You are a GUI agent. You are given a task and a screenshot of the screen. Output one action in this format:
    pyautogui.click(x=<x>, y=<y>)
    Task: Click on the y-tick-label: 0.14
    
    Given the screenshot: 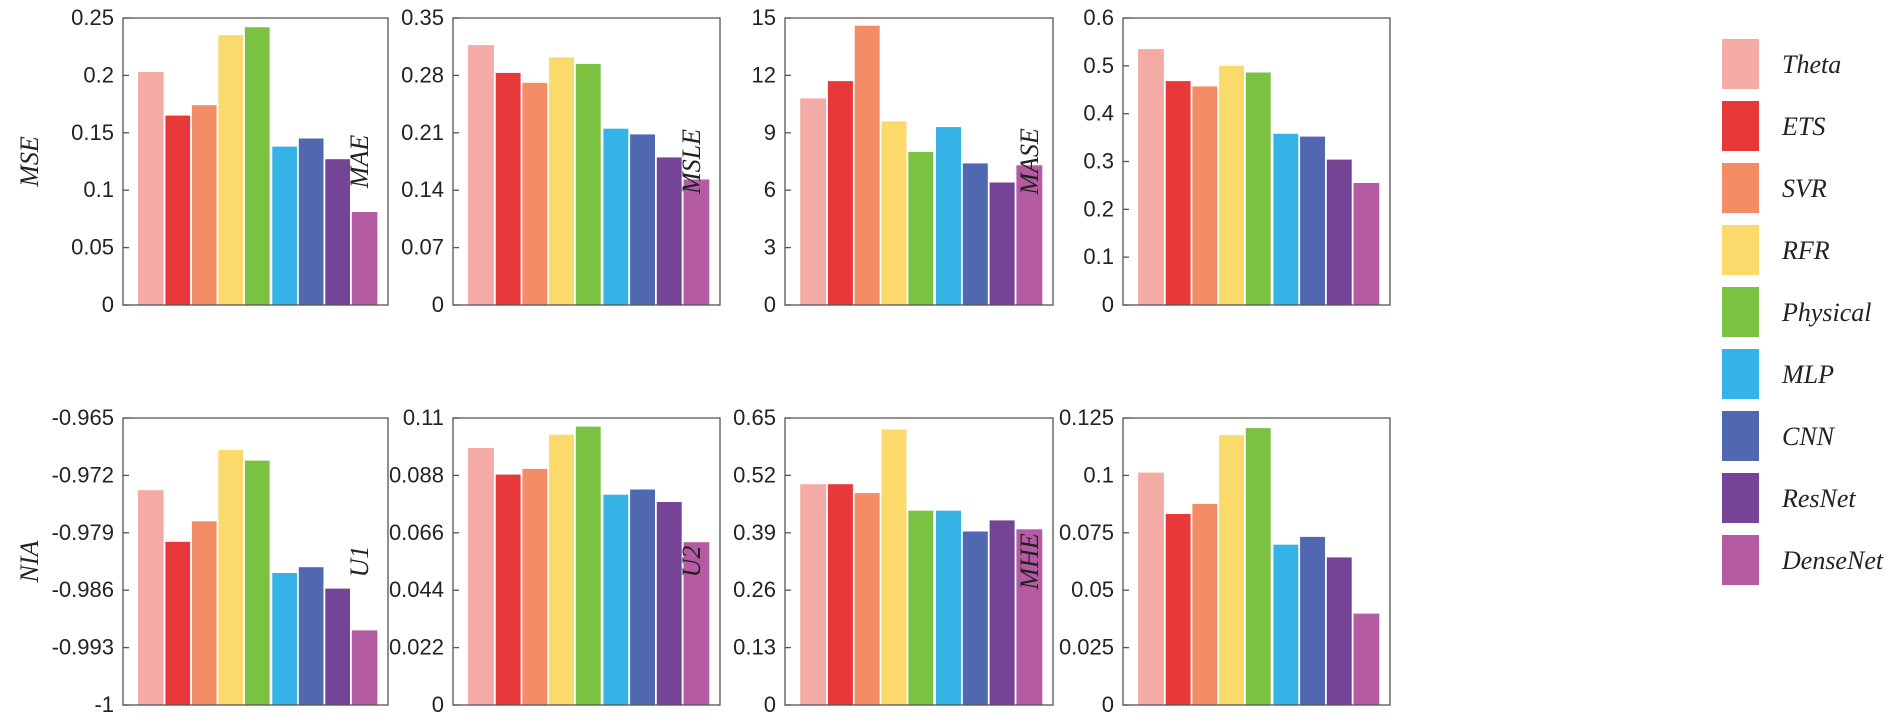 What is the action you would take?
    pyautogui.click(x=422, y=189)
    